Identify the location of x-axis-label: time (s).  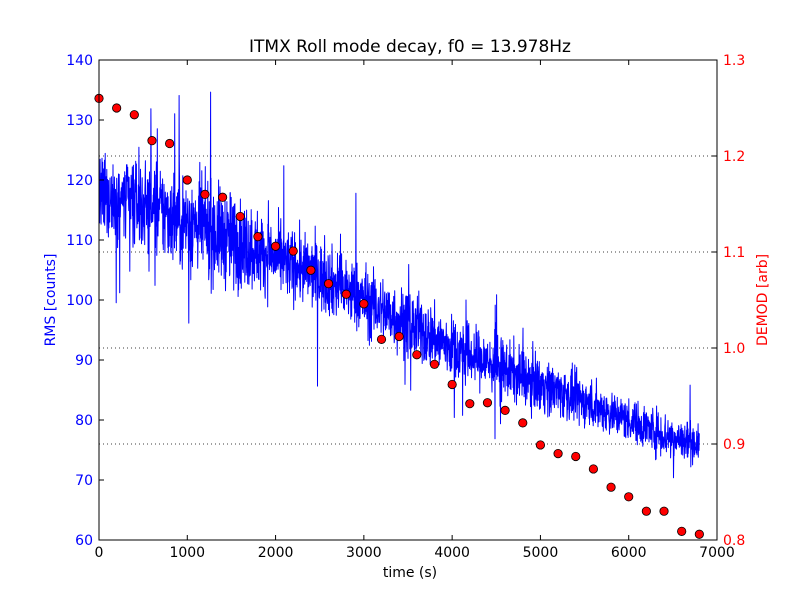
(410, 573).